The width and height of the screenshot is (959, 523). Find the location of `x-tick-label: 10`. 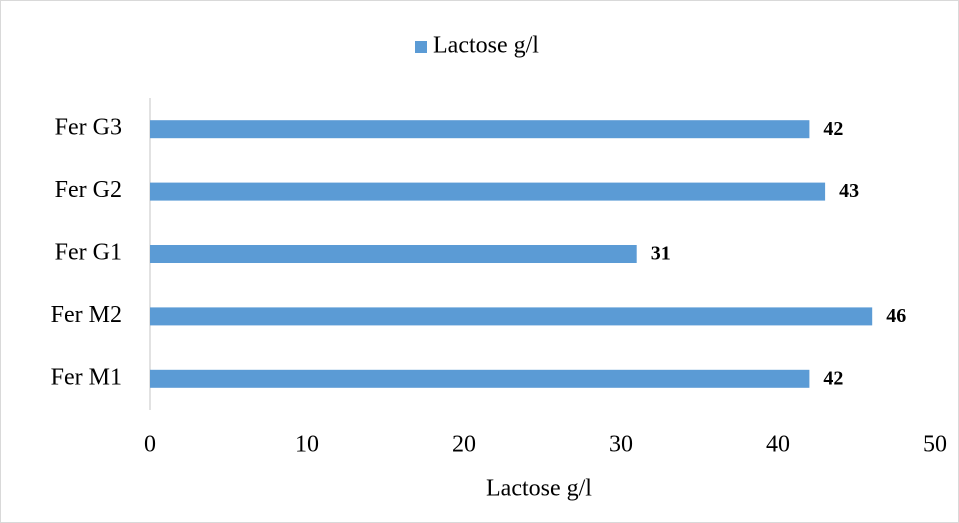

x-tick-label: 10 is located at coordinates (307, 445).